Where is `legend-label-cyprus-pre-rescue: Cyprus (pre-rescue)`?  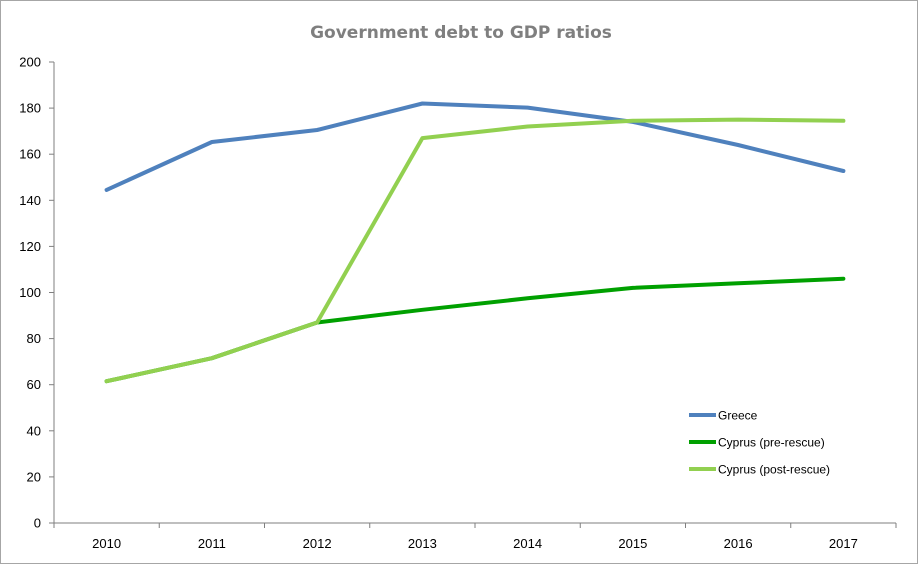
legend-label-cyprus-pre-rescue: Cyprus (pre-rescue) is located at coordinates (771, 443).